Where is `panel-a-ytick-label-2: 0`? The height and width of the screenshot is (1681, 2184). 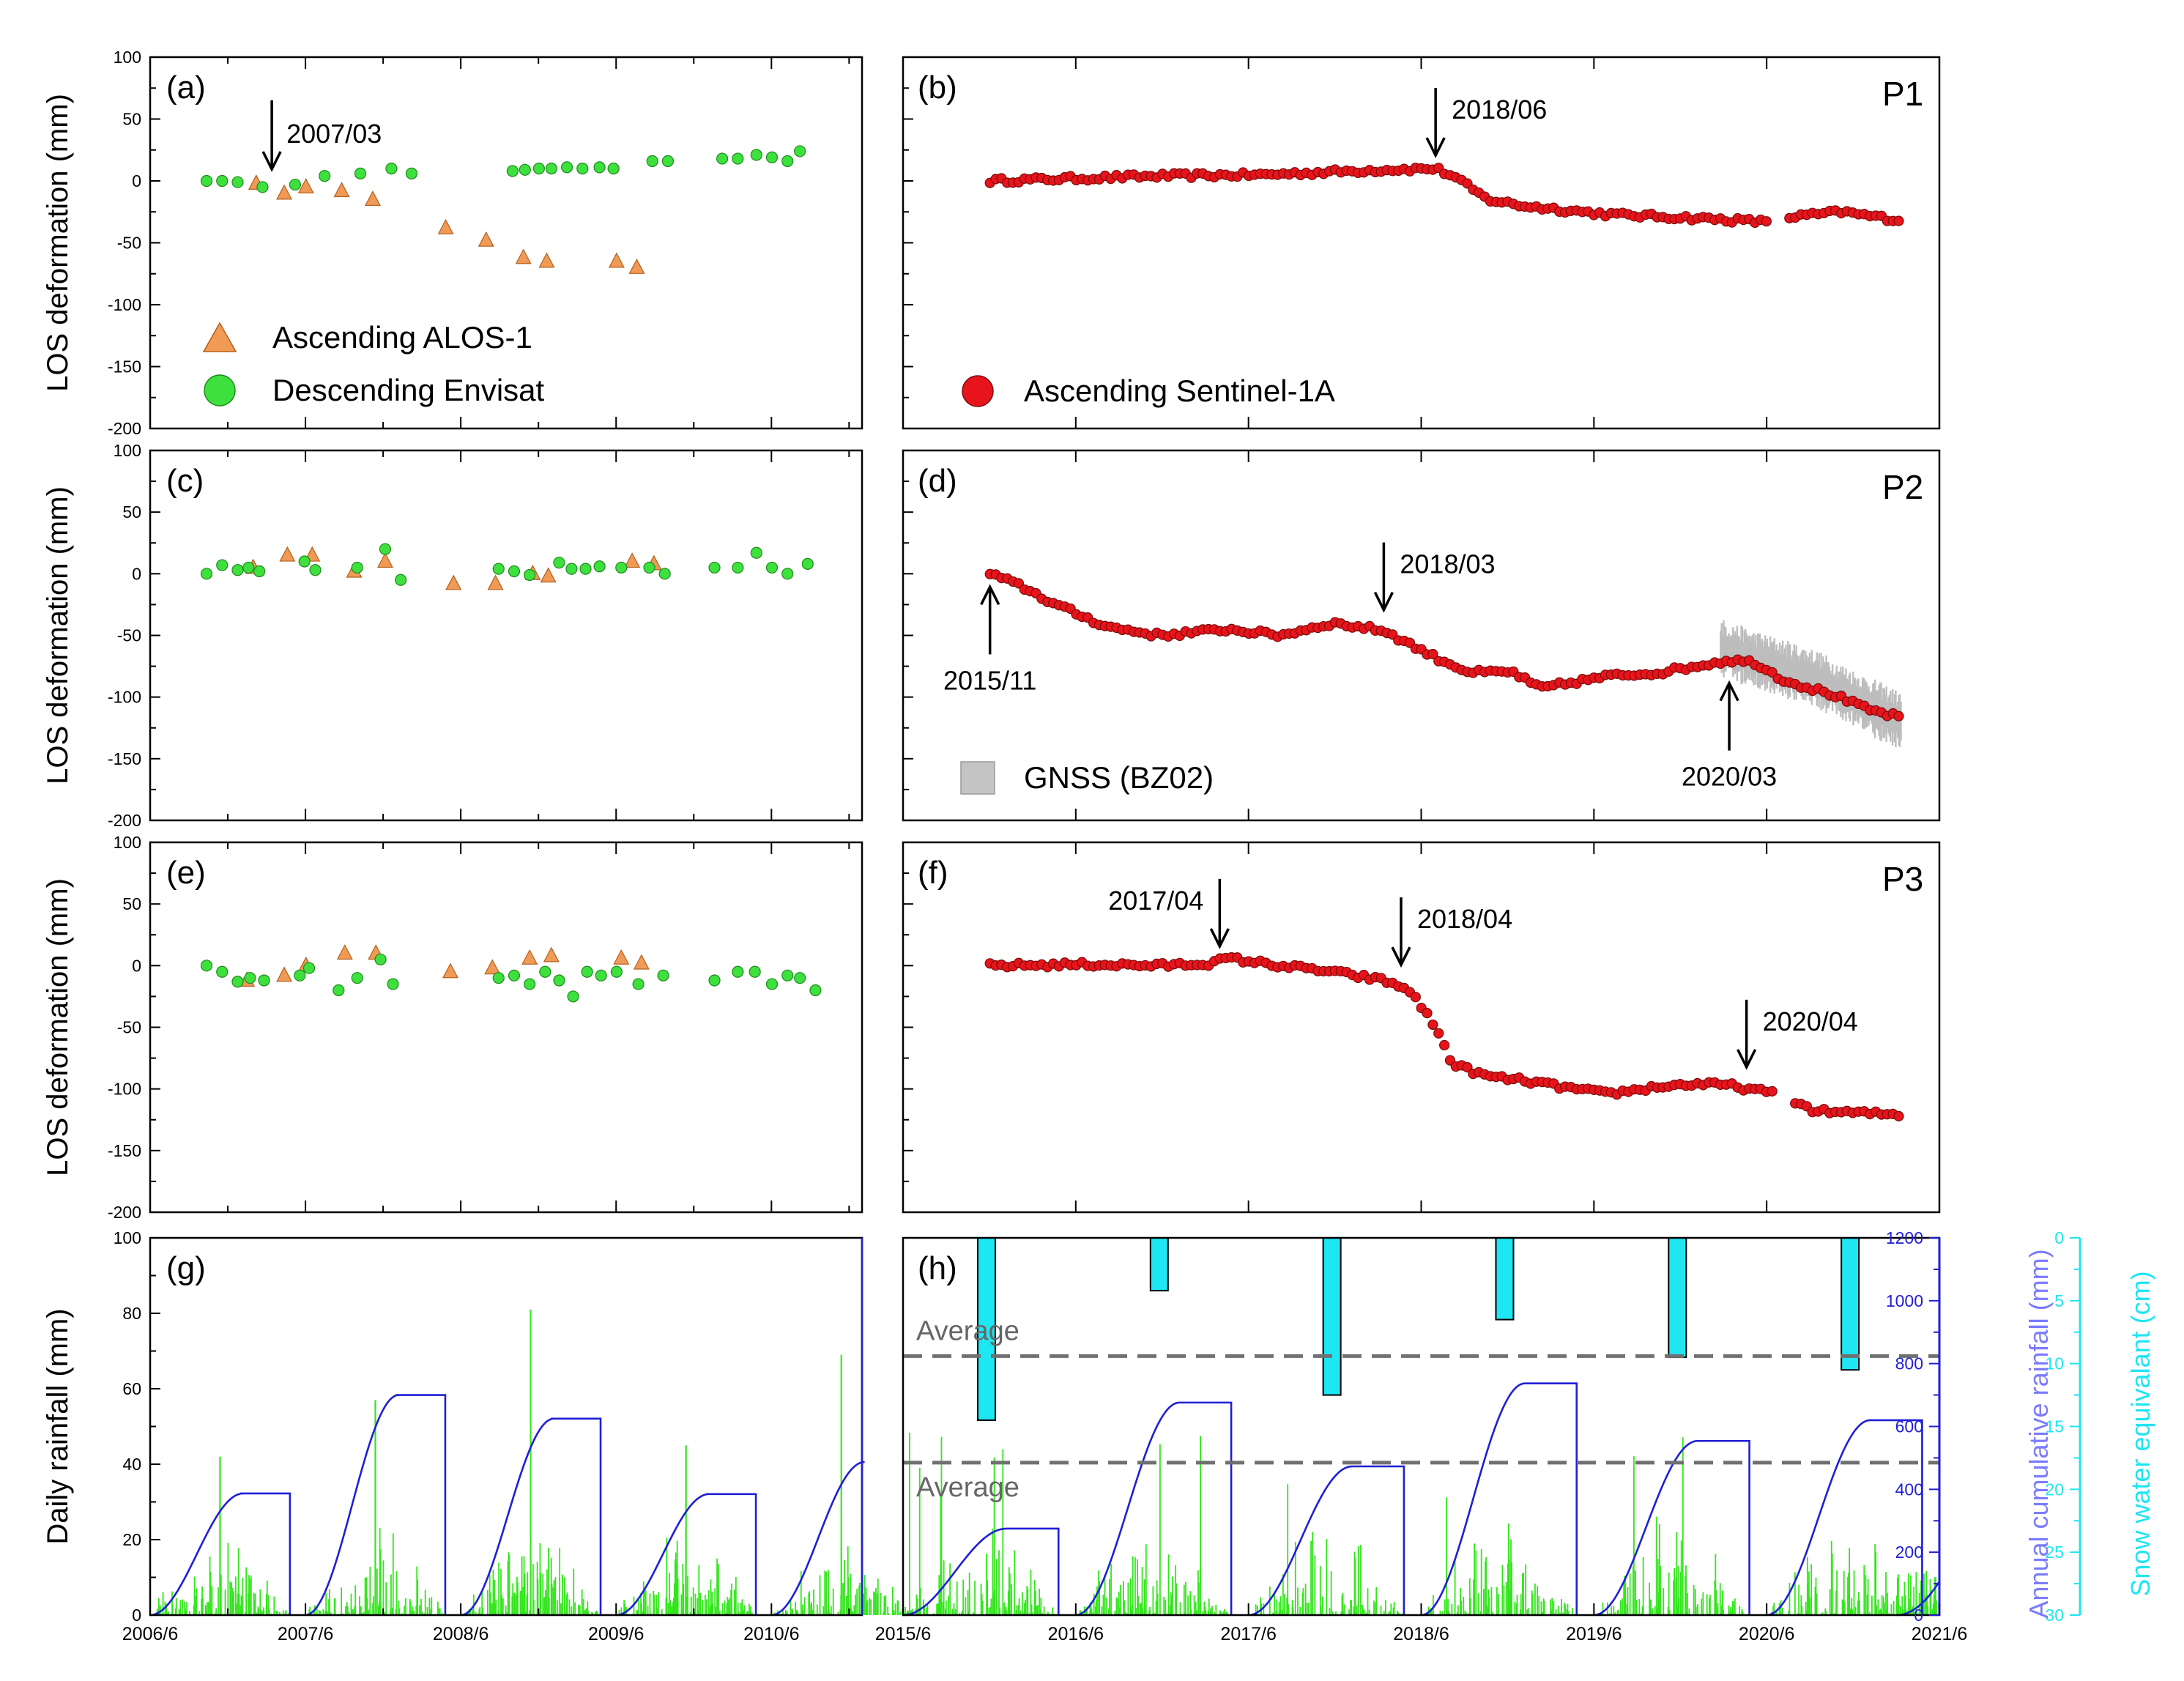 panel-a-ytick-label-2: 0 is located at coordinates (136, 180).